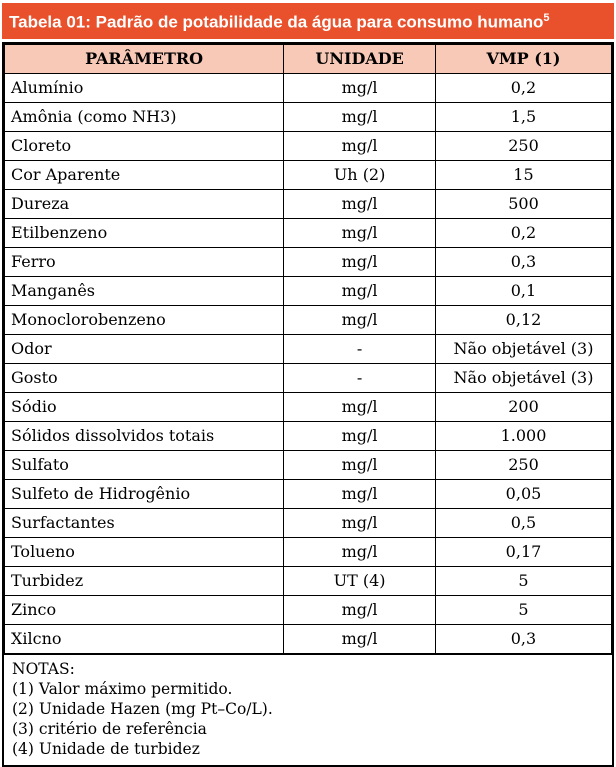  What do you see at coordinates (144, 377) in the screenshot?
I see `cell-parametro: Gosto` at bounding box center [144, 377].